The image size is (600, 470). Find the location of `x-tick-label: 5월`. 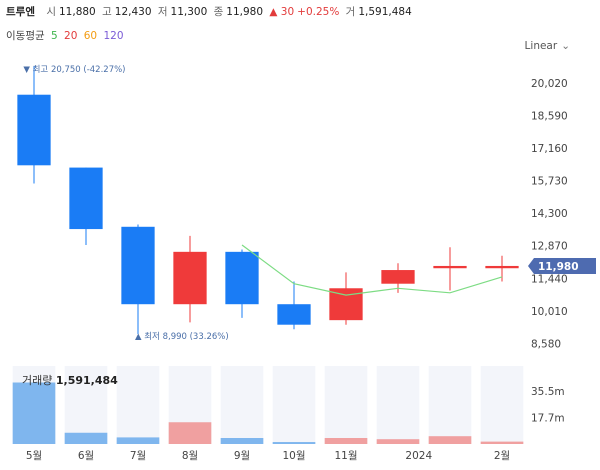

x-tick-label: 5월 is located at coordinates (34, 456).